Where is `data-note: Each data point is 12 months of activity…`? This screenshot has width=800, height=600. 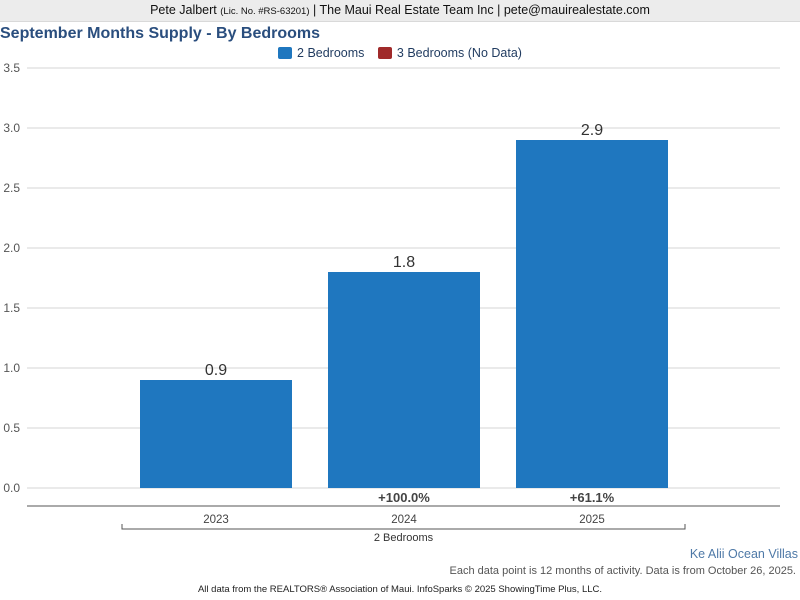
data-note: Each data point is 12 months of activity… is located at coordinates (622, 571).